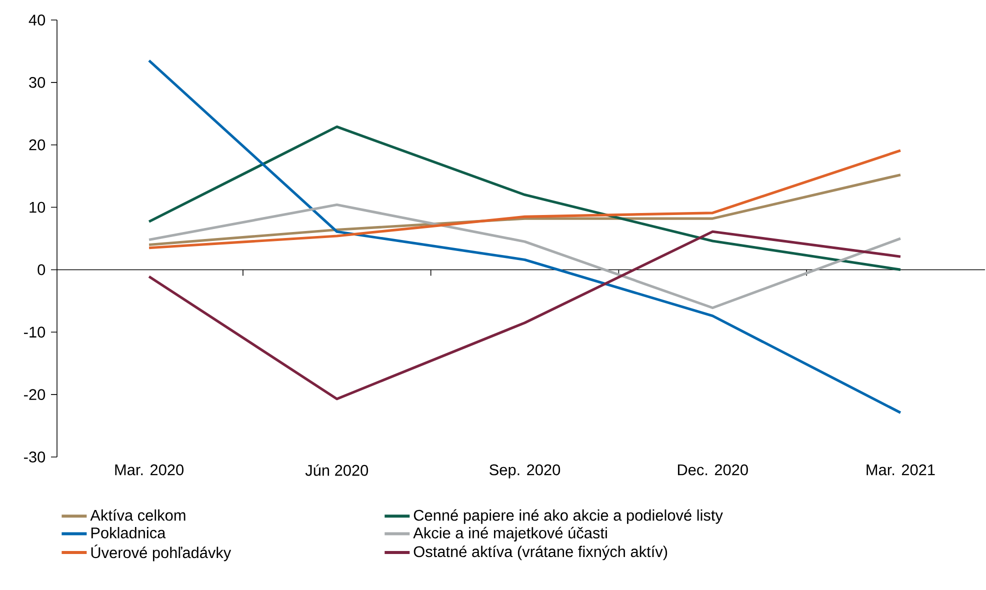 This screenshot has height=590, width=986. I want to click on legend-label: Cenné papiere iné ako akcie a podielové listy, so click(568, 516).